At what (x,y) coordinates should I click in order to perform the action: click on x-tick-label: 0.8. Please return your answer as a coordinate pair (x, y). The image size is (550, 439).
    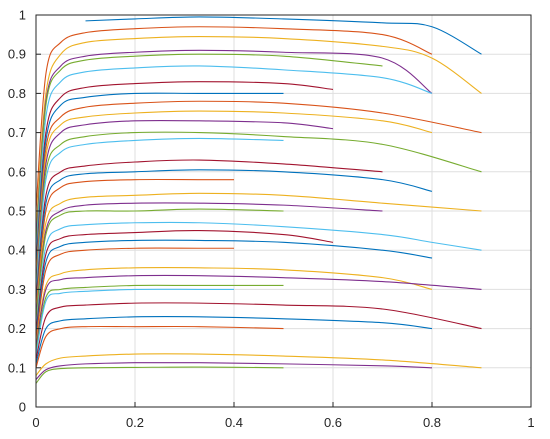
    Looking at the image, I should click on (432, 422).